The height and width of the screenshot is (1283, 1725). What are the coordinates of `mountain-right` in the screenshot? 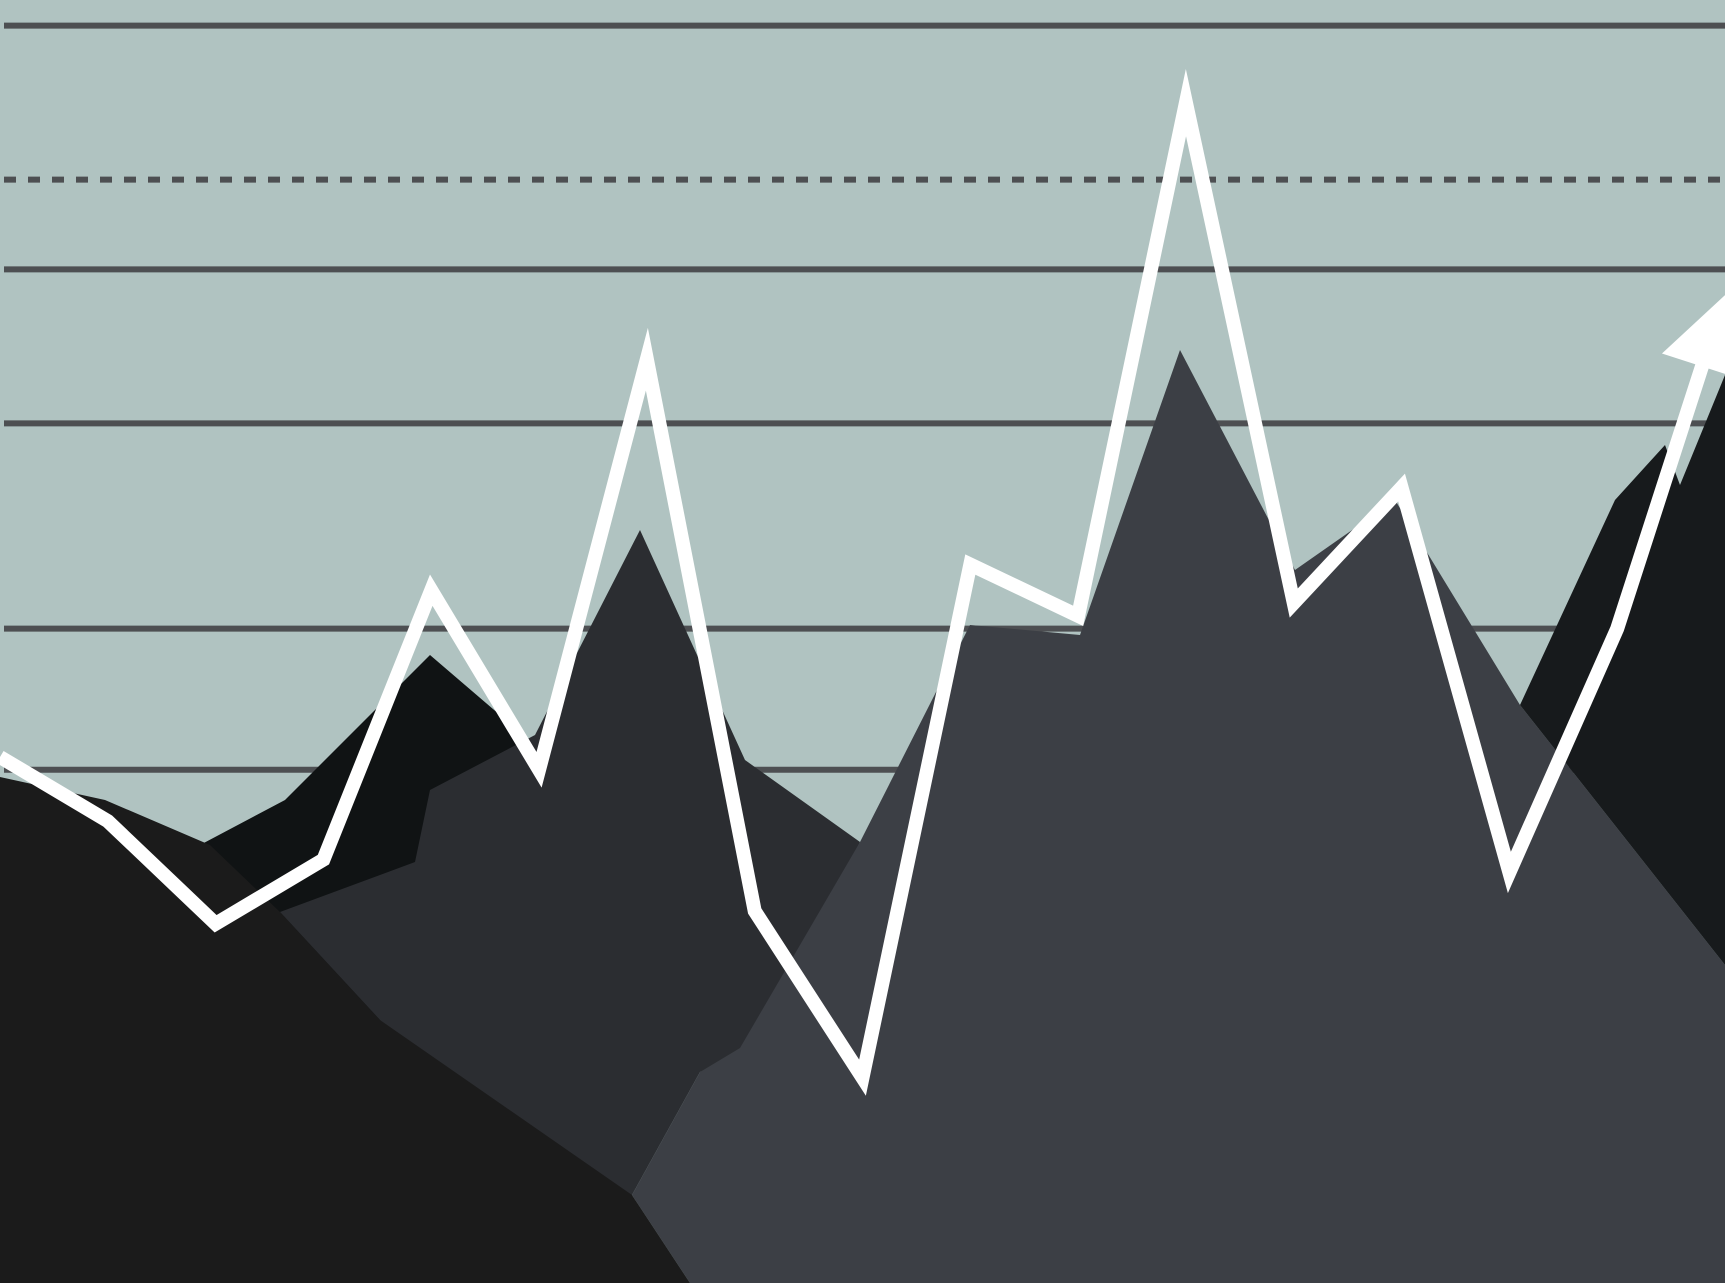 It's located at (1622, 670).